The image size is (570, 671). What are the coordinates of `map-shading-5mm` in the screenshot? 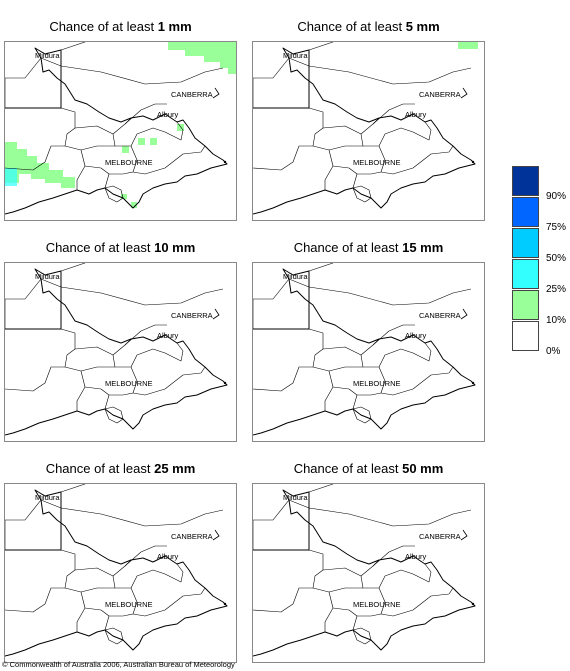 It's located at (468, 45).